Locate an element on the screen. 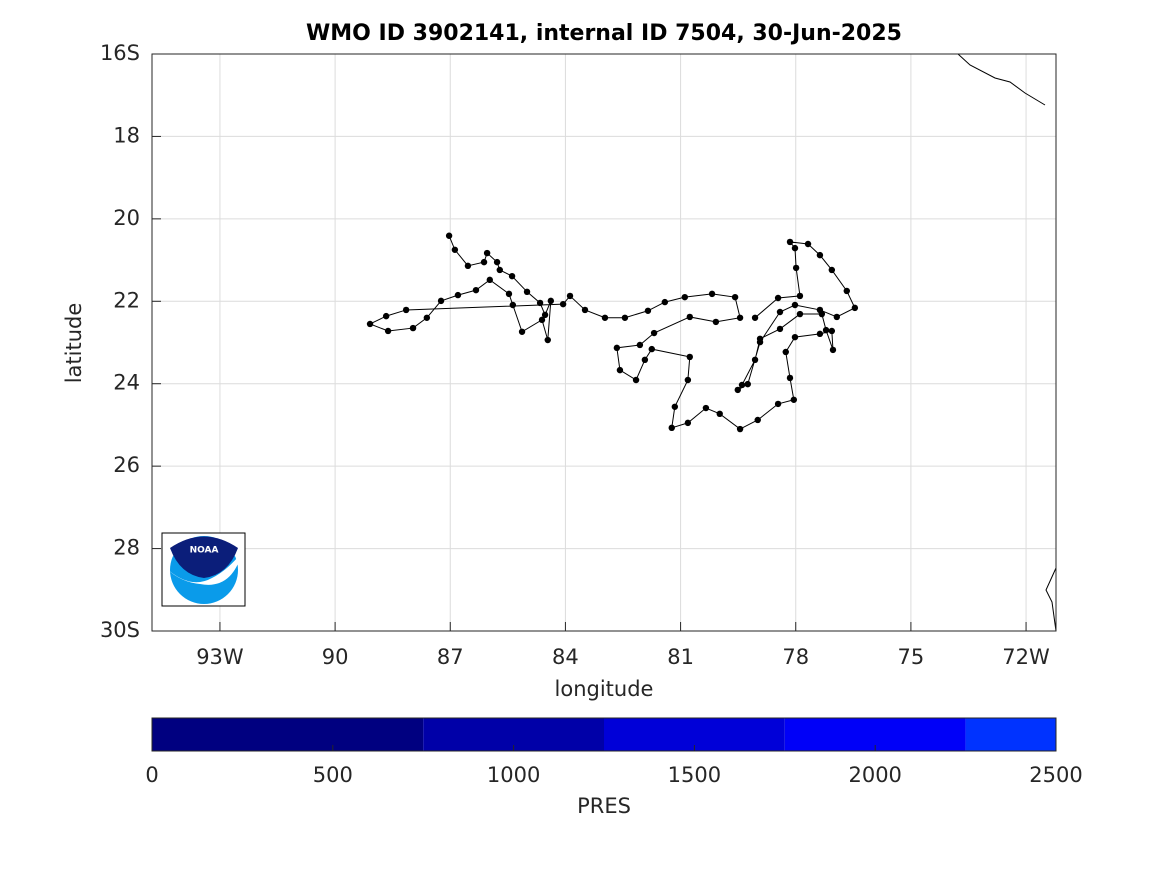 The width and height of the screenshot is (1167, 875). colorbar-tick-label: 2000 is located at coordinates (874, 775).